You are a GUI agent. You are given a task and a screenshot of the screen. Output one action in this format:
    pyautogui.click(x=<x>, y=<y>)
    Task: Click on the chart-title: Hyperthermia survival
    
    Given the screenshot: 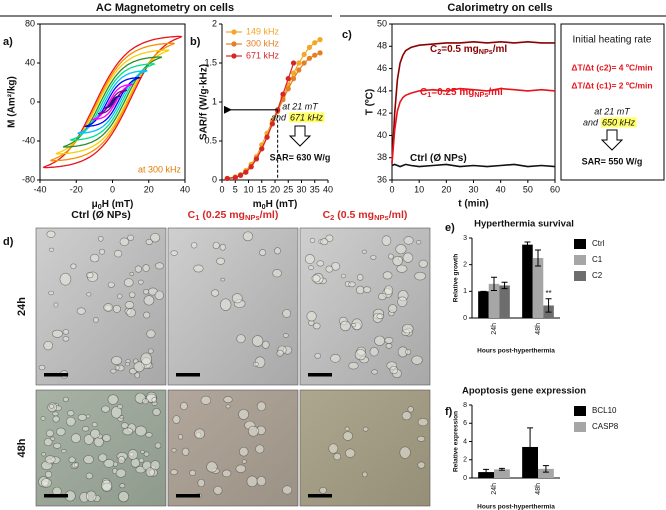 What is the action you would take?
    pyautogui.click(x=524, y=224)
    